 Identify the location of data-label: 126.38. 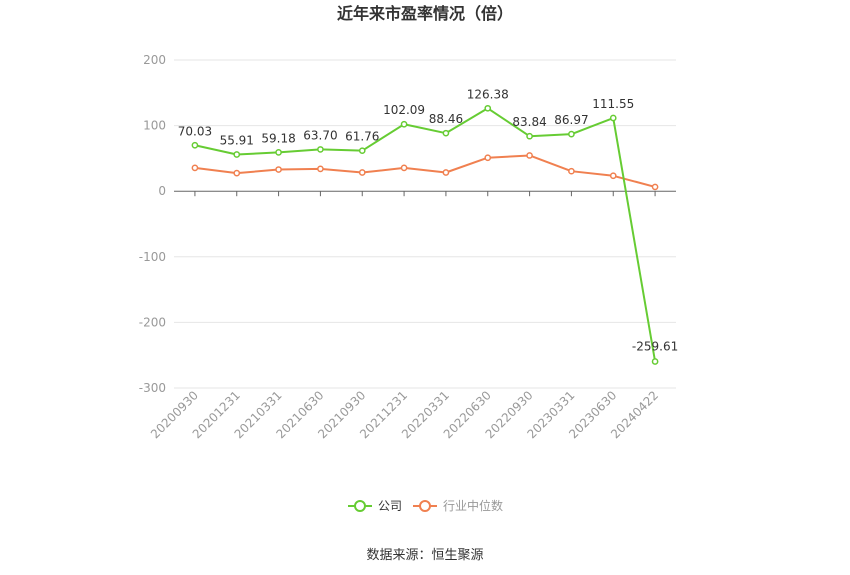
(488, 94).